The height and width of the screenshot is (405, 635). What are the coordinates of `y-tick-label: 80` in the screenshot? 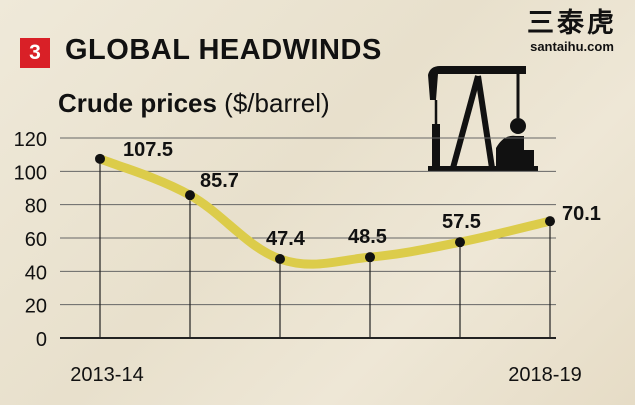 It's located at (36, 207).